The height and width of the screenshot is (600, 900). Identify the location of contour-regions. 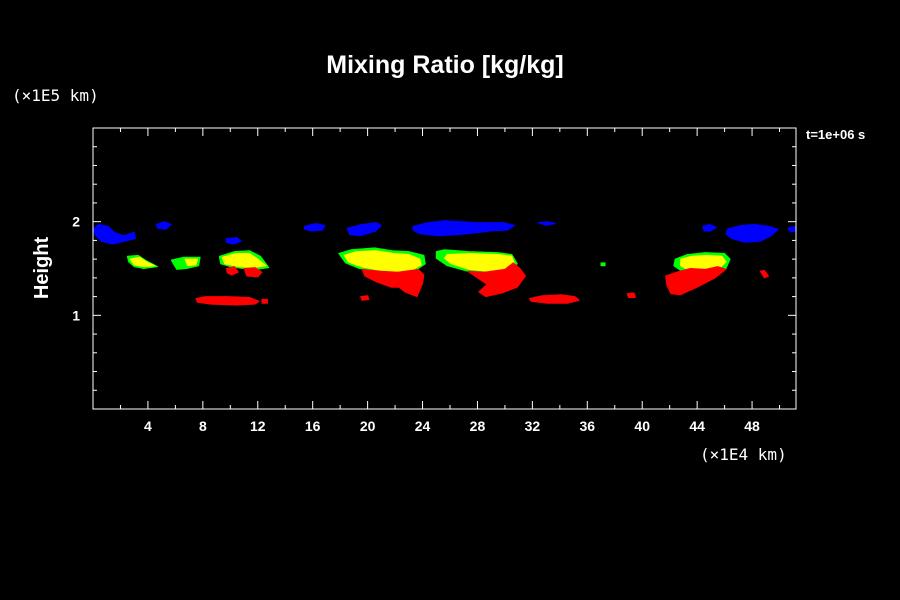
(444, 263).